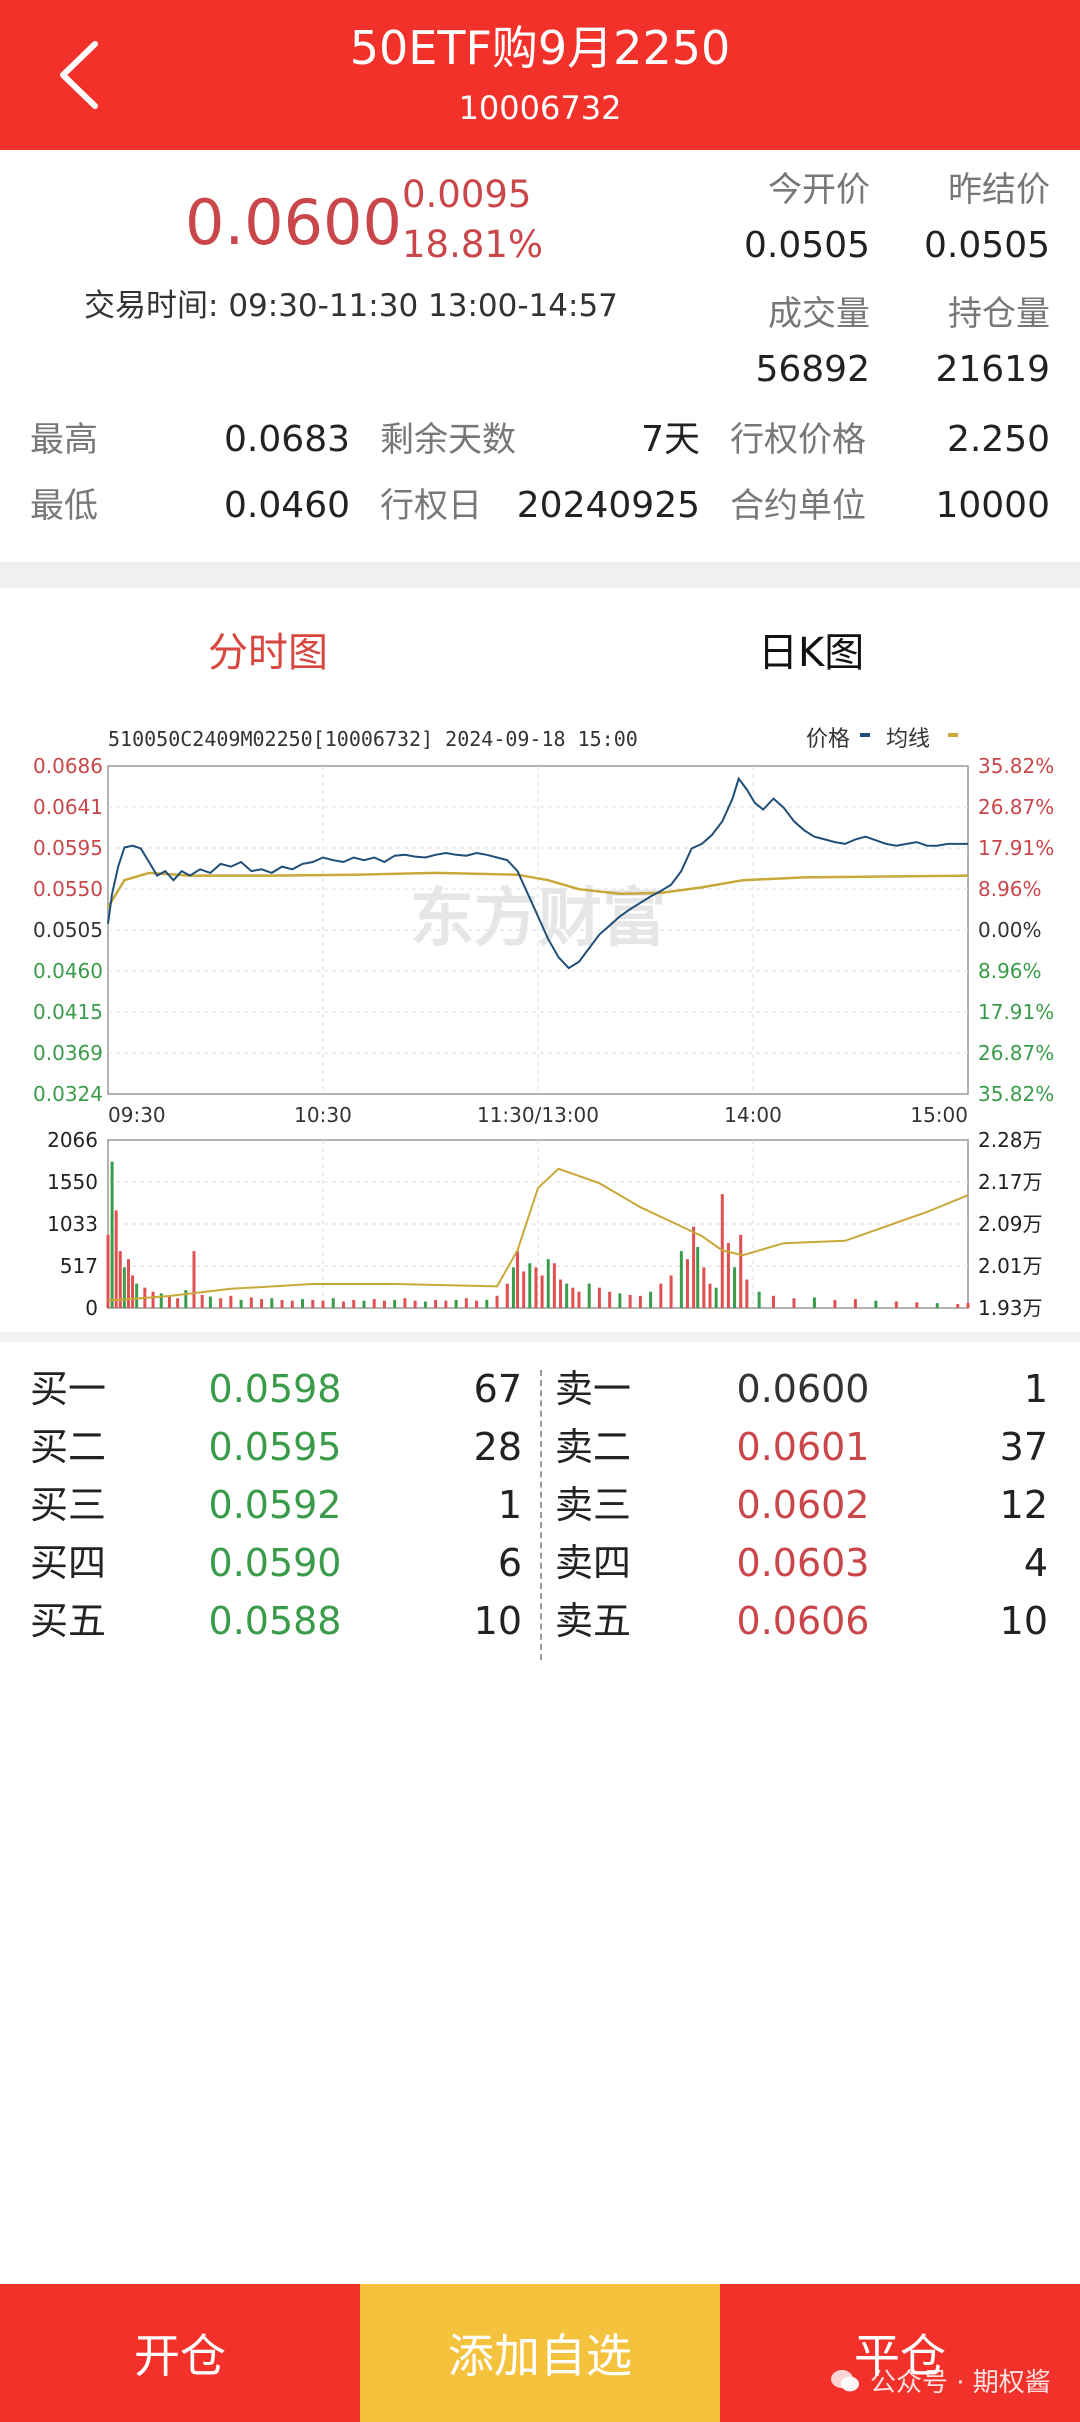 Image resolution: width=1080 pixels, height=2422 pixels. What do you see at coordinates (68, 766) in the screenshot?
I see `price-axis-left-label: 0.0686` at bounding box center [68, 766].